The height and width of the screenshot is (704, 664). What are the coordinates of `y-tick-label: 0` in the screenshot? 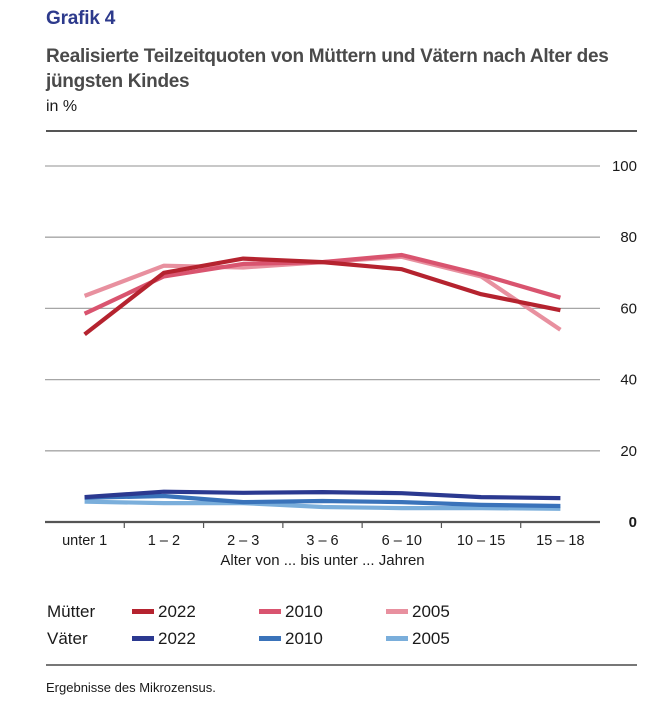 It's located at (633, 522).